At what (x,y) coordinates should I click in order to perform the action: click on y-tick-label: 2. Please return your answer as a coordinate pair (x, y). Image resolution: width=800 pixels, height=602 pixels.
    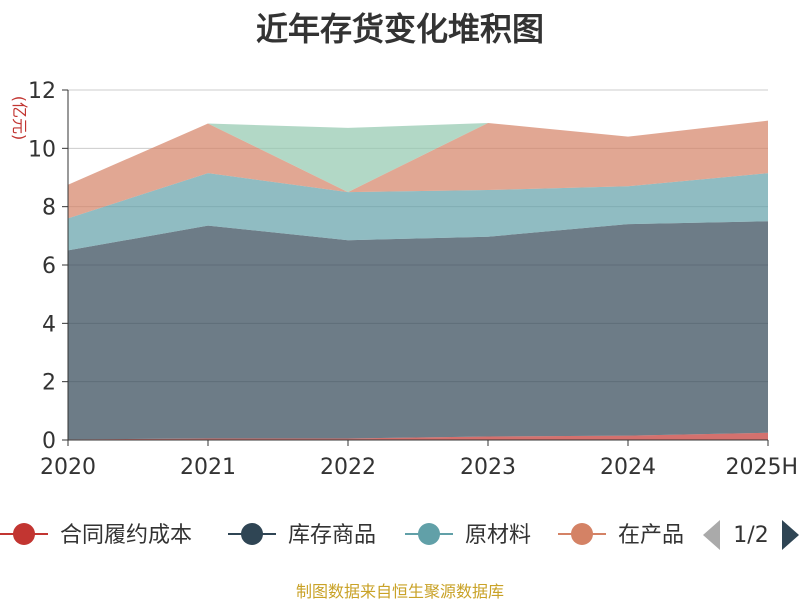
    Looking at the image, I should click on (49, 383).